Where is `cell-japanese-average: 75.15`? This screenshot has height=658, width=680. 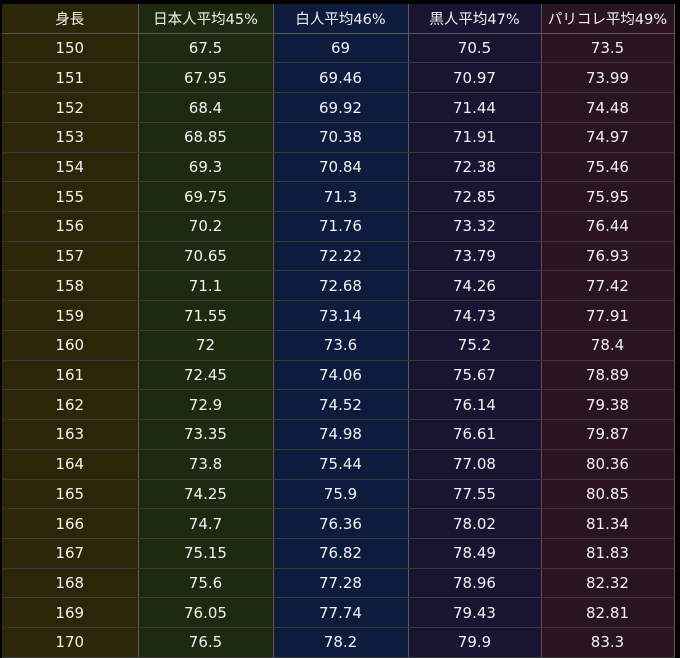 cell-japanese-average: 75.15 is located at coordinates (206, 553).